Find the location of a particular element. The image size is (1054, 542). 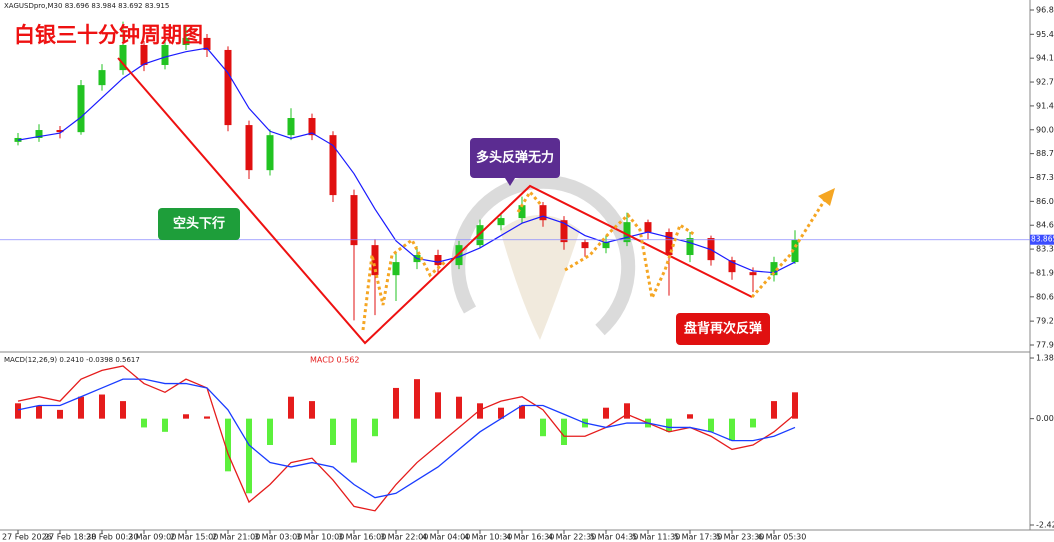

price-tag-label: 83.865 is located at coordinates (1042, 239).